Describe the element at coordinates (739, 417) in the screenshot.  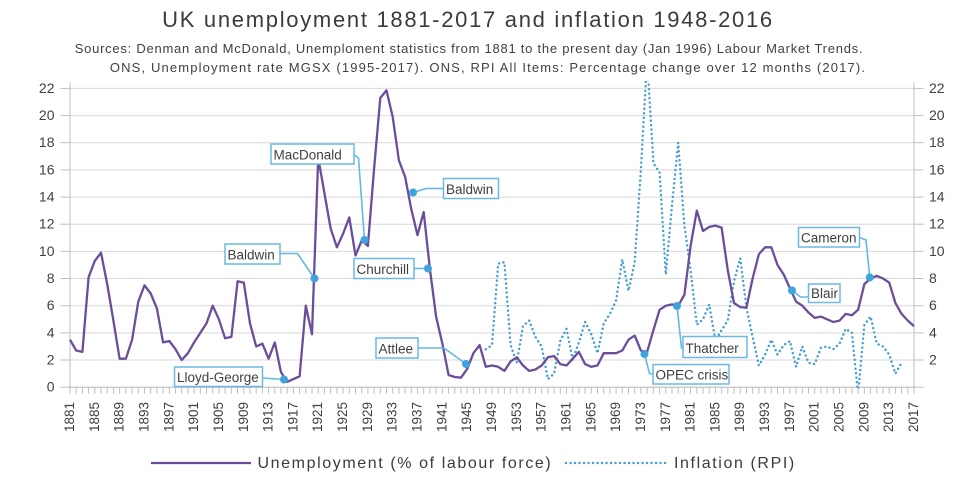
I see `svg-text: 1989` at that location.